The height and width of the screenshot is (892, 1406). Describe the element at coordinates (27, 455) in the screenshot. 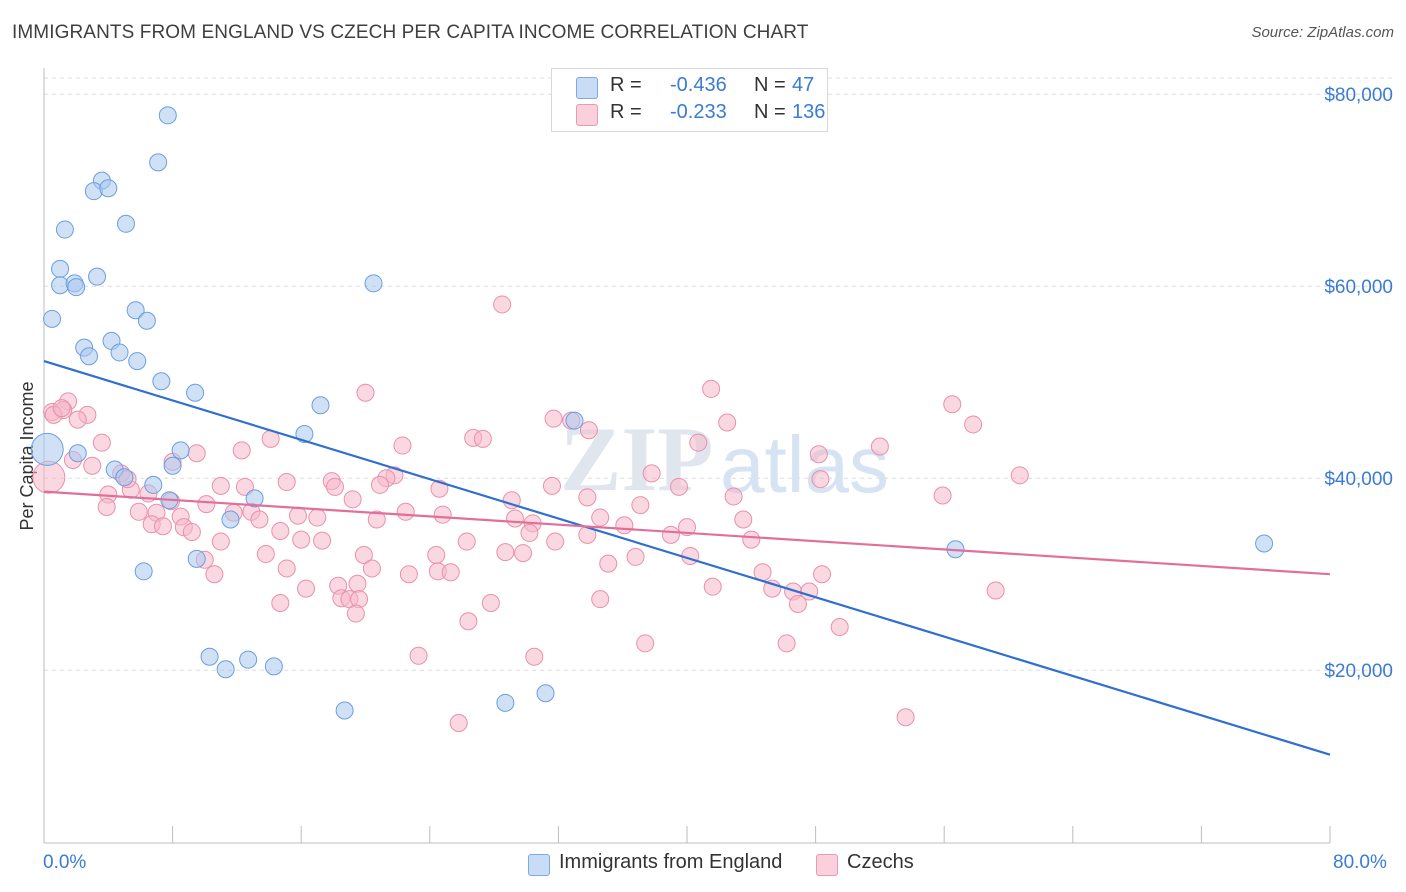

I see `y-axis-label: Per Capita Income` at that location.